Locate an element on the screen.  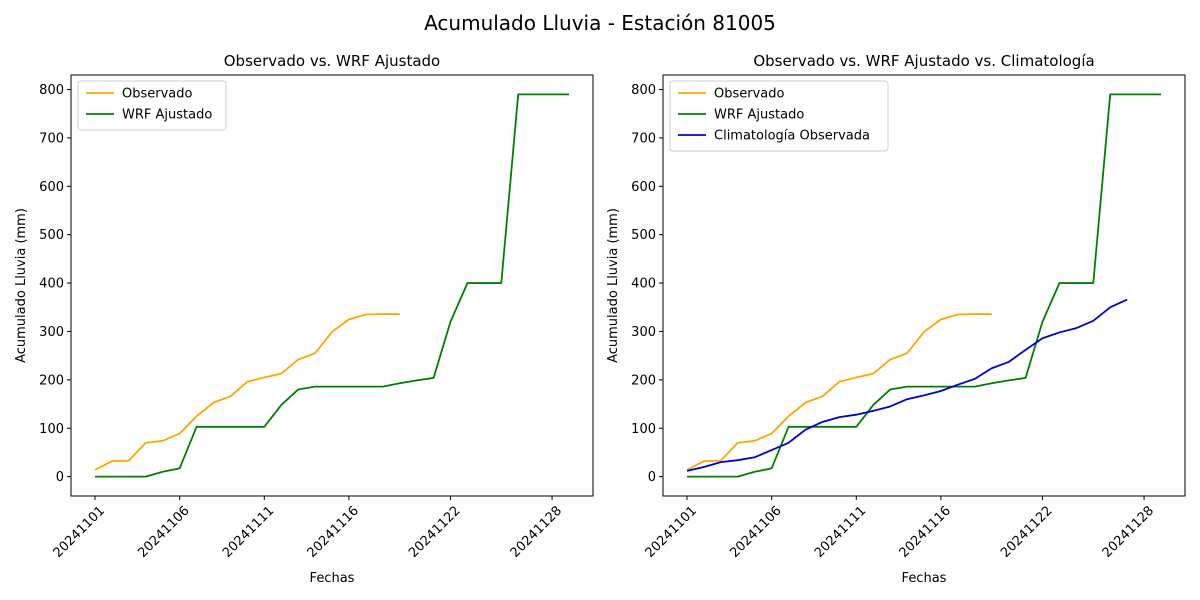
series-line-climatologia is located at coordinates (907, 385).